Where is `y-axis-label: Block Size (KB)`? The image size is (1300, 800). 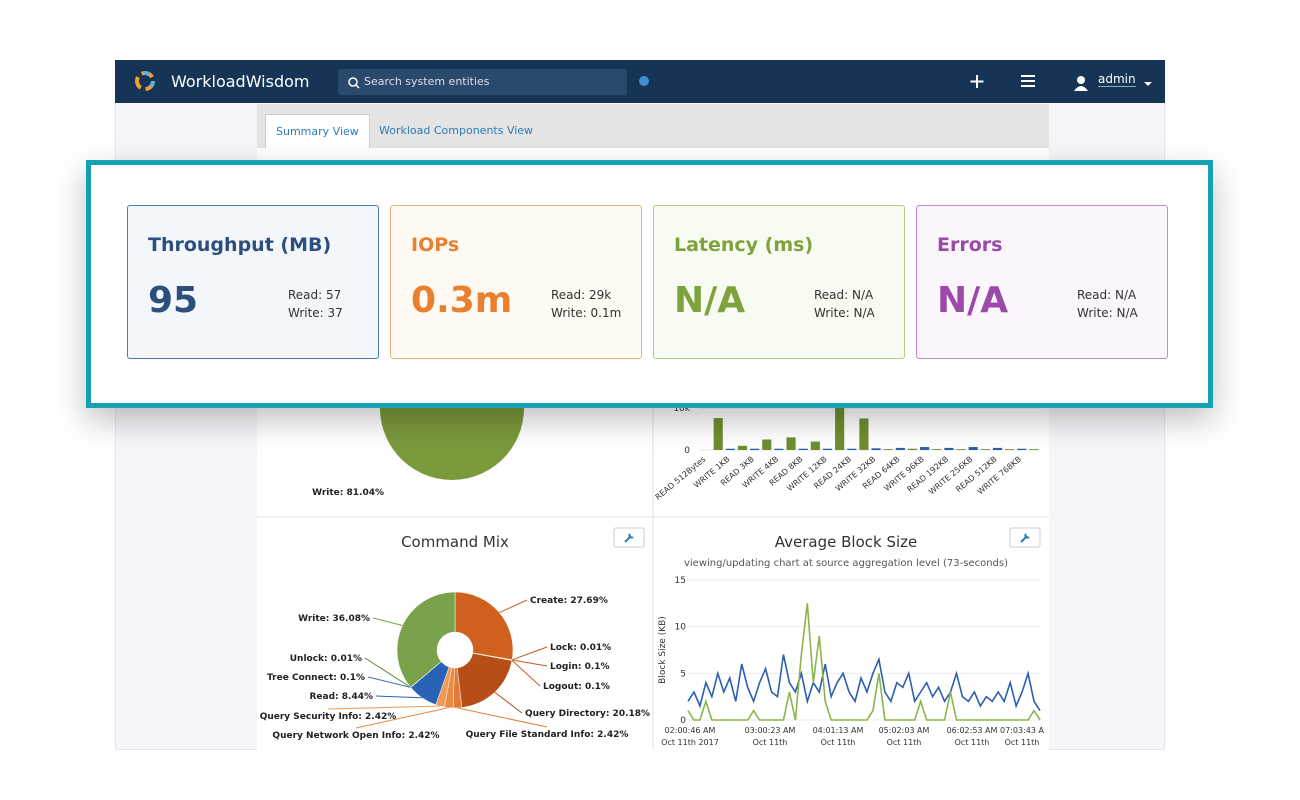 y-axis-label: Block Size (KB) is located at coordinates (663, 650).